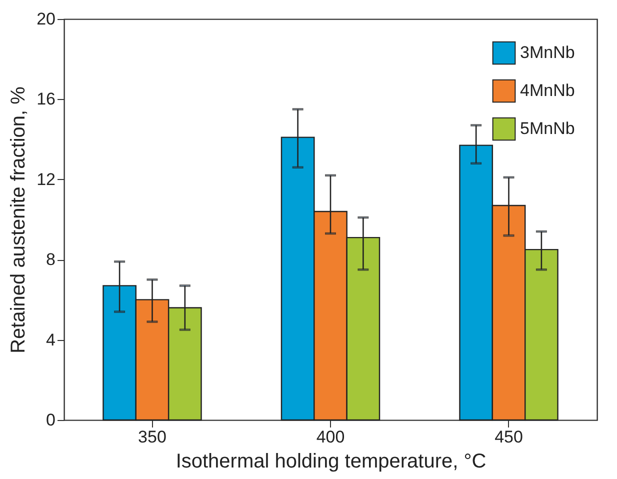 Image resolution: width=617 pixels, height=479 pixels. Describe the element at coordinates (508, 437) in the screenshot. I see `x-tick-label: 450` at that location.